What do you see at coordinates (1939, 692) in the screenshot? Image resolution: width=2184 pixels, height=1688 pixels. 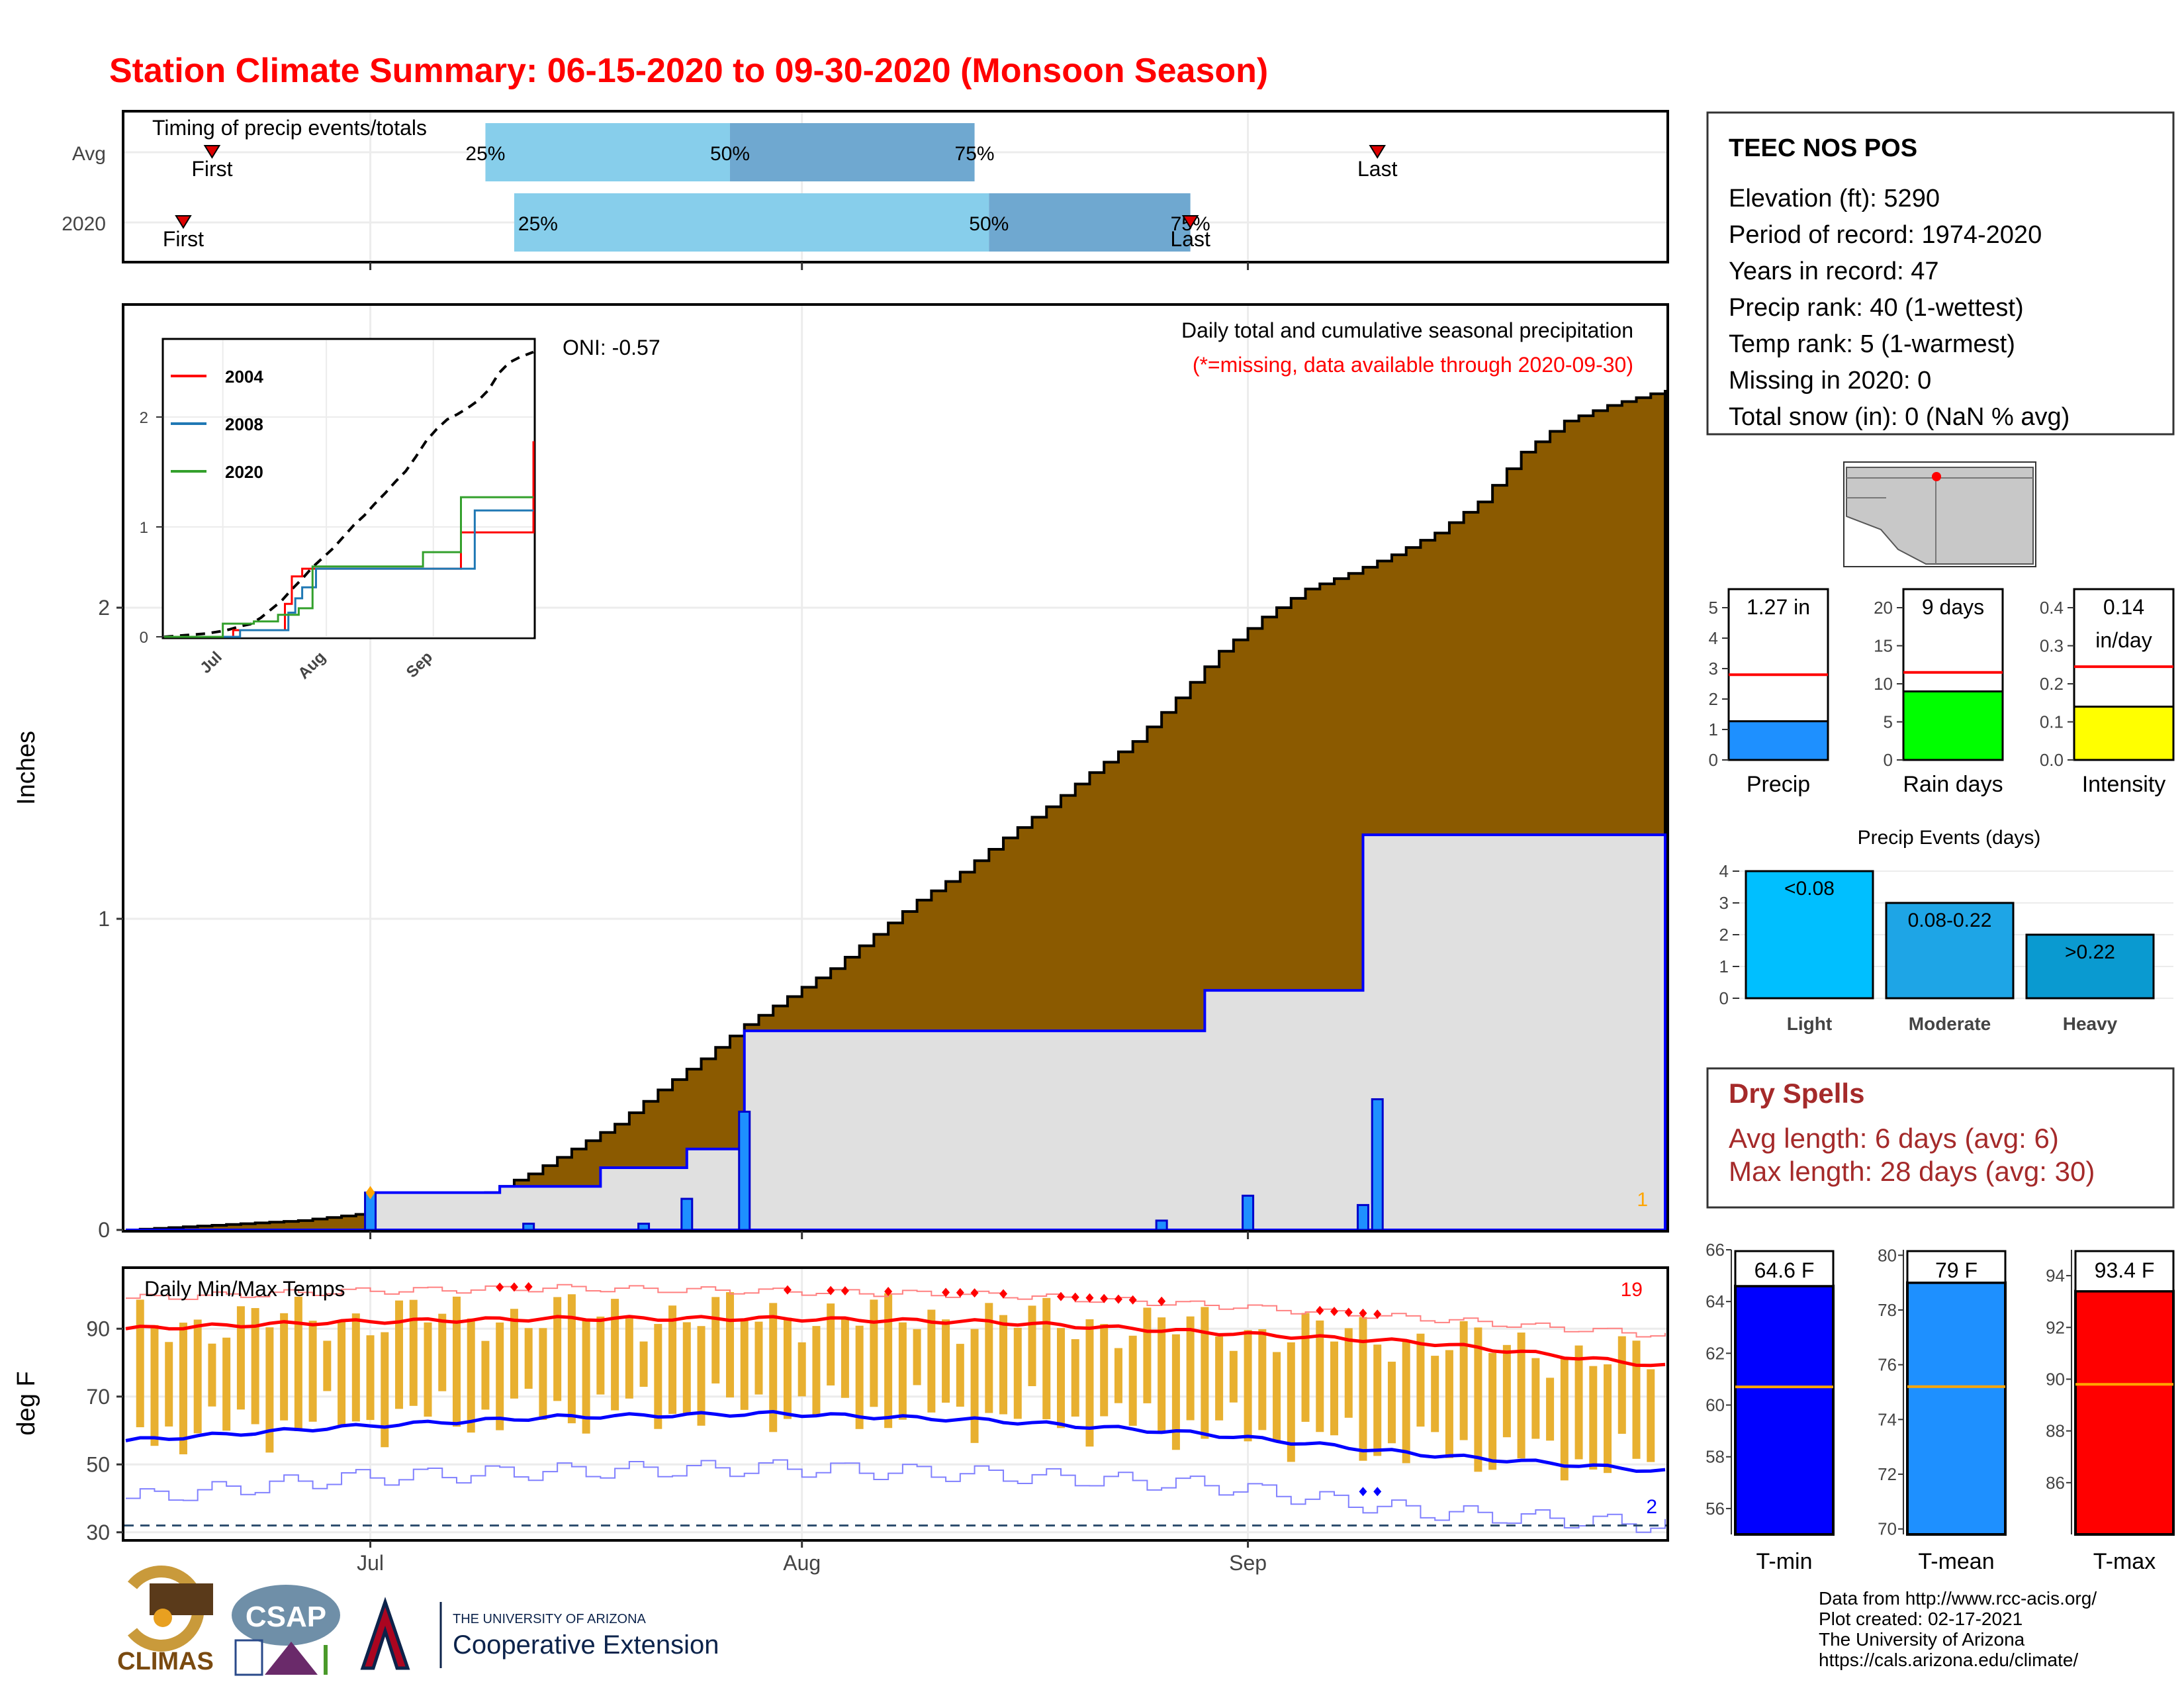 I see `summary-bar-rain-days: 9 days 0 5 10 15 20 Rain days` at bounding box center [1939, 692].